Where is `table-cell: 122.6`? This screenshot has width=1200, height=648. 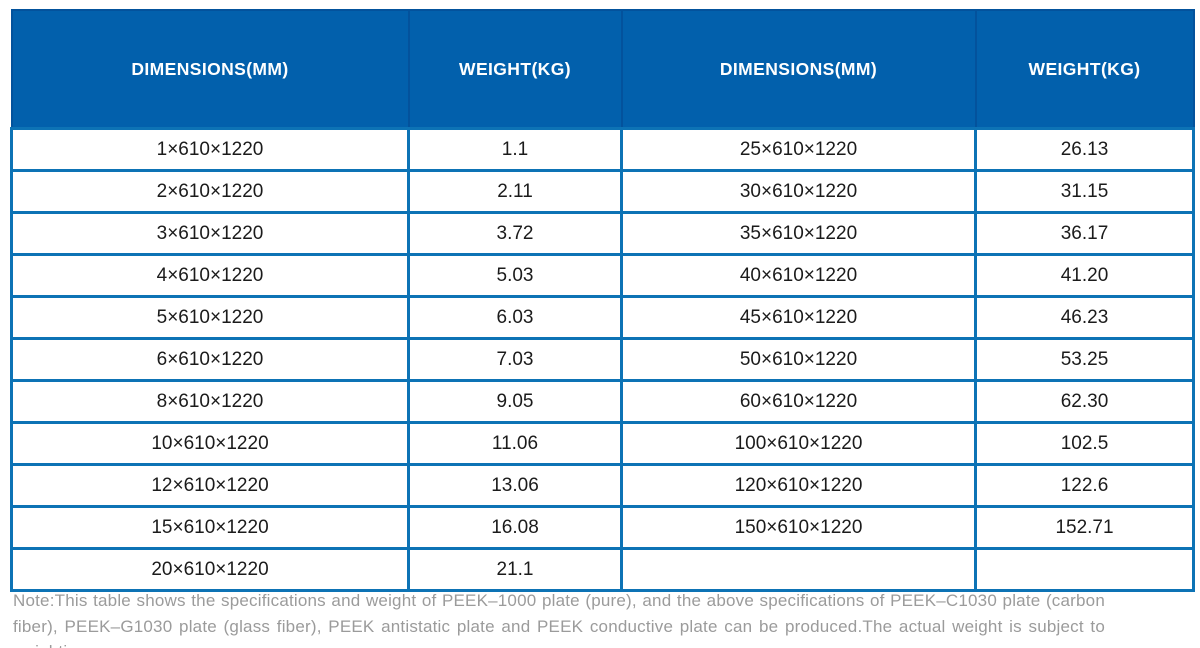 table-cell: 122.6 is located at coordinates (1084, 485).